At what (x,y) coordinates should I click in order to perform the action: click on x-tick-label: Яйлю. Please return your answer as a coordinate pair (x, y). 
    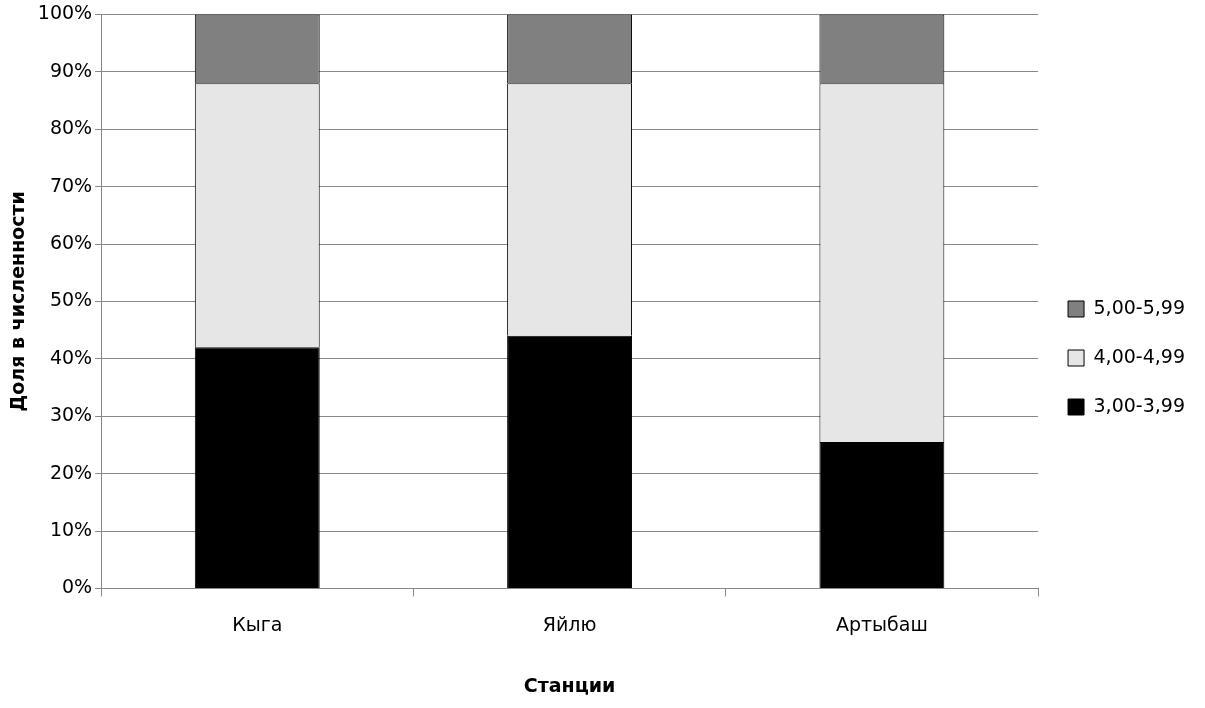
    Looking at the image, I should click on (569, 623).